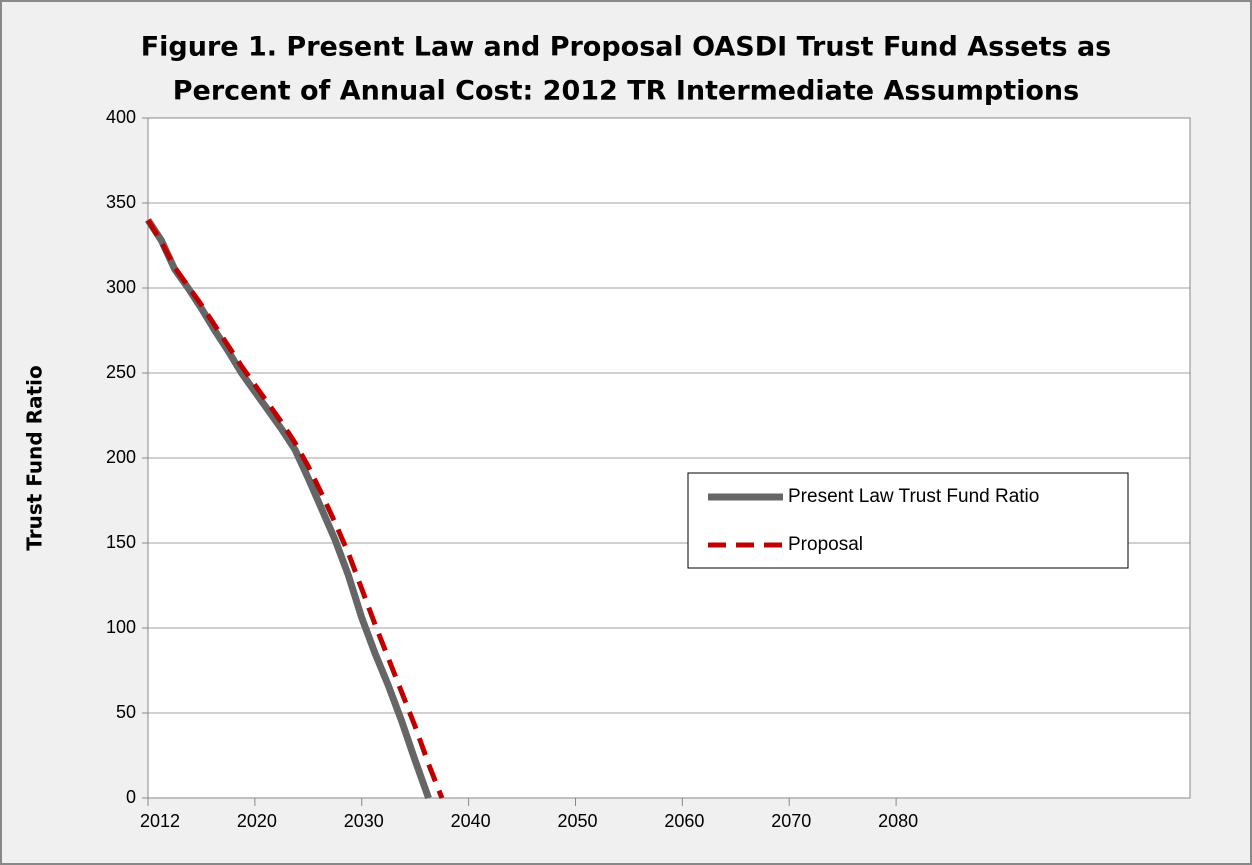  Describe the element at coordinates (791, 821) in the screenshot. I see `x-tick-label: 2070` at that location.